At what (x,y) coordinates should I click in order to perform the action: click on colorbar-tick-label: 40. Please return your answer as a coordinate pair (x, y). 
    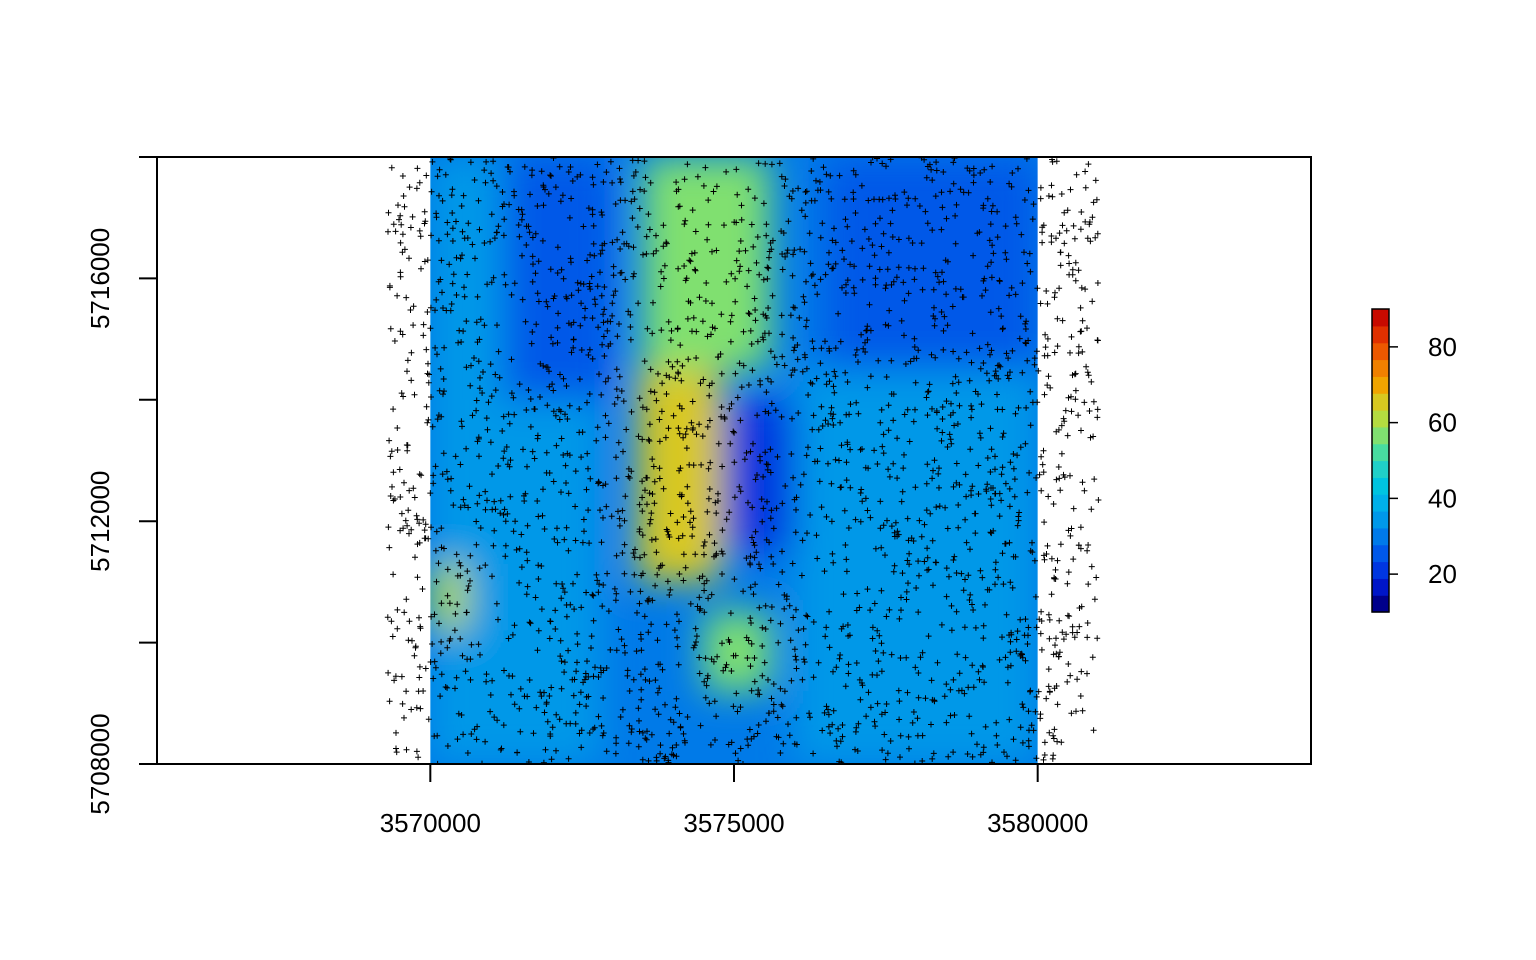
    Looking at the image, I should click on (1442, 498).